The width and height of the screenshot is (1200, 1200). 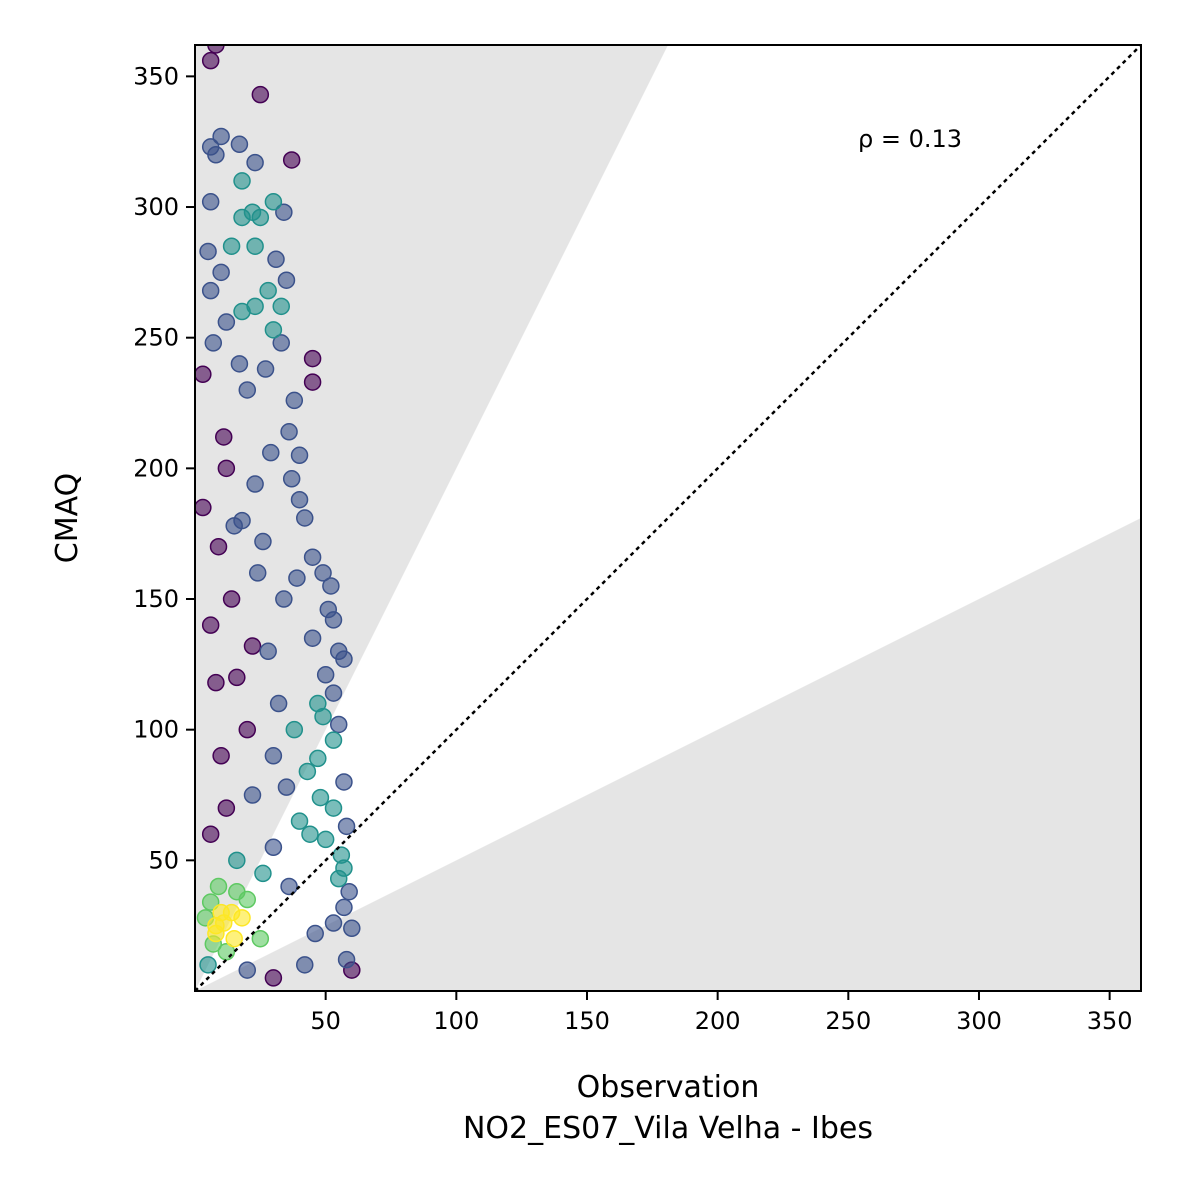 What do you see at coordinates (587, 1021) in the screenshot?
I see `x-tick-label: 150` at bounding box center [587, 1021].